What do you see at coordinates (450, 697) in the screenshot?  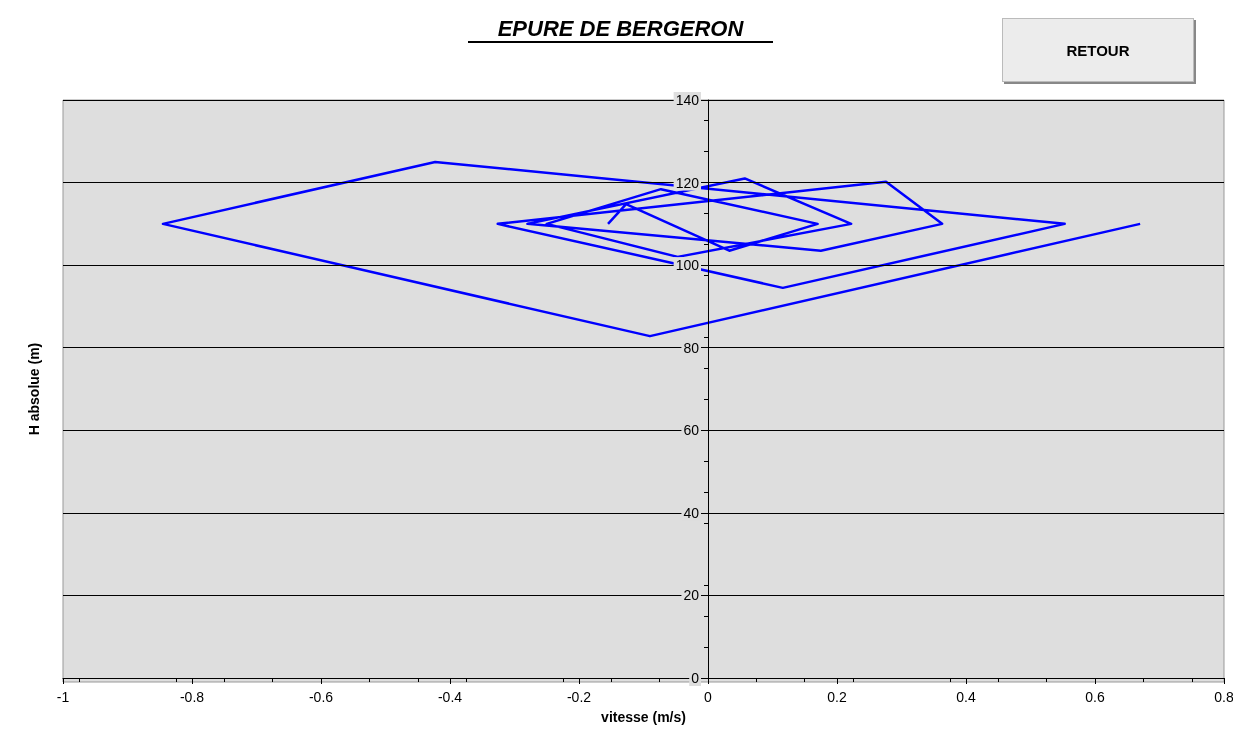 I see `x-tick-label: -0.4` at bounding box center [450, 697].